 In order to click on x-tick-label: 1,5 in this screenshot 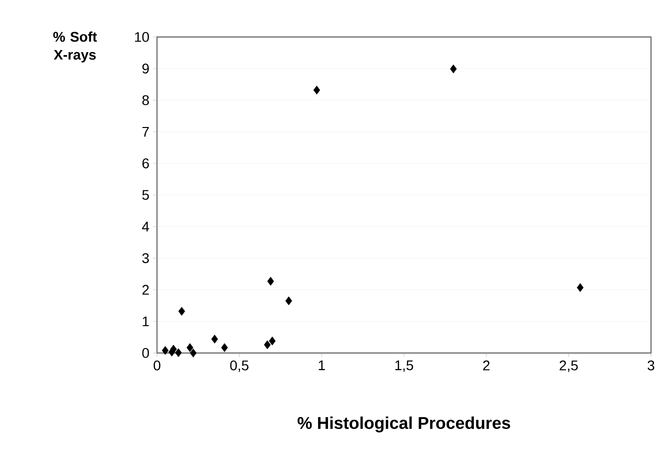, I will do `click(404, 366)`.